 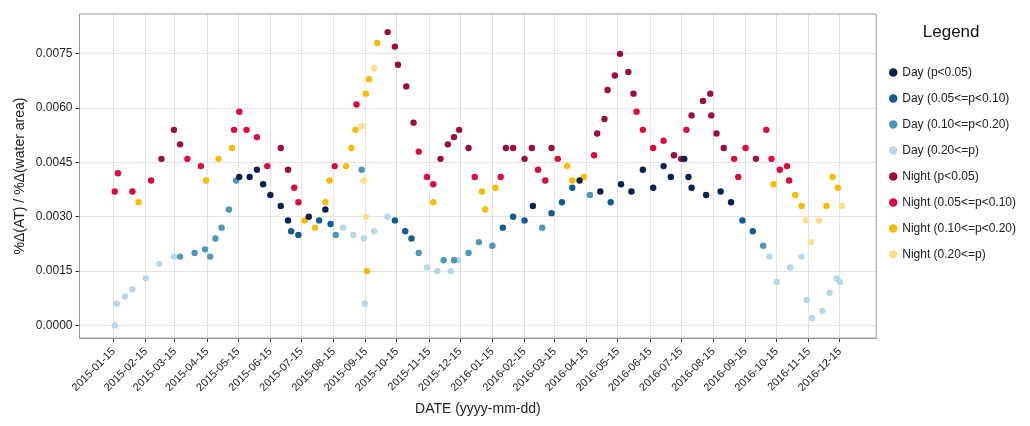 I want to click on y-tick-label: 0.0000, so click(x=54, y=324).